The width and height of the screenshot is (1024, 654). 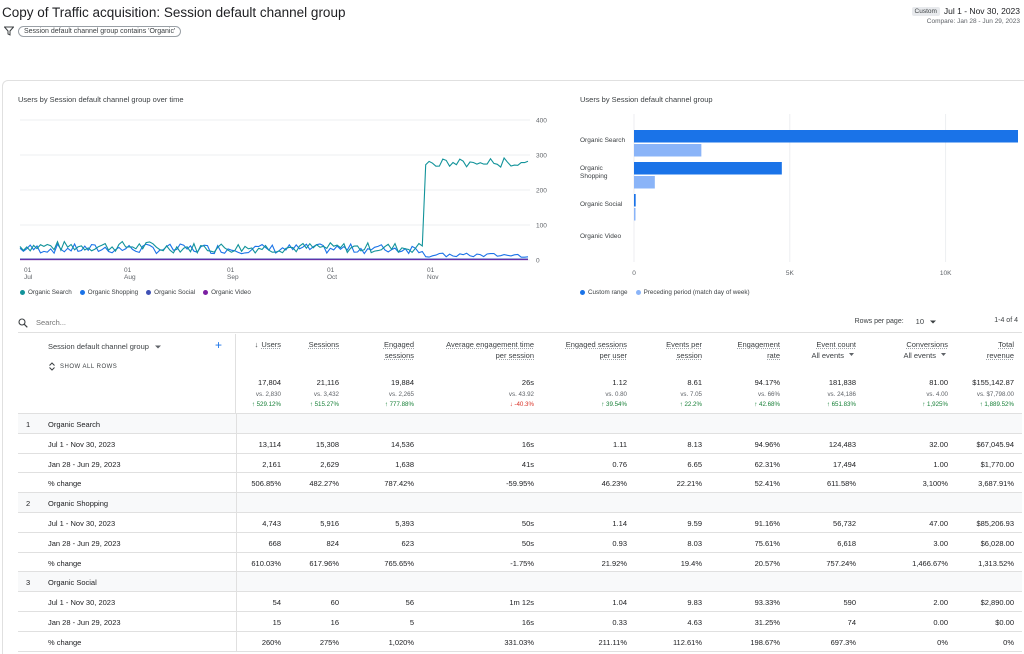 What do you see at coordinates (767, 563) in the screenshot?
I see `table-cell: 20.57%` at bounding box center [767, 563].